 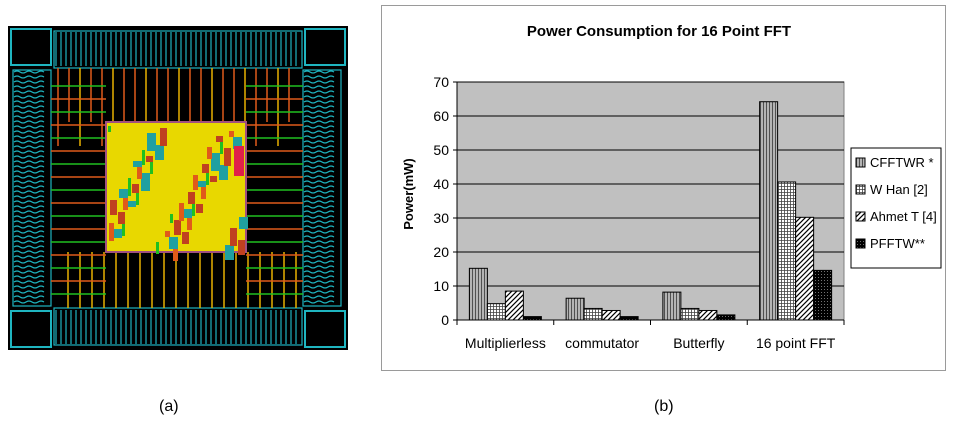 I want to click on x-tick-label: 16 point FFT, so click(x=796, y=343).